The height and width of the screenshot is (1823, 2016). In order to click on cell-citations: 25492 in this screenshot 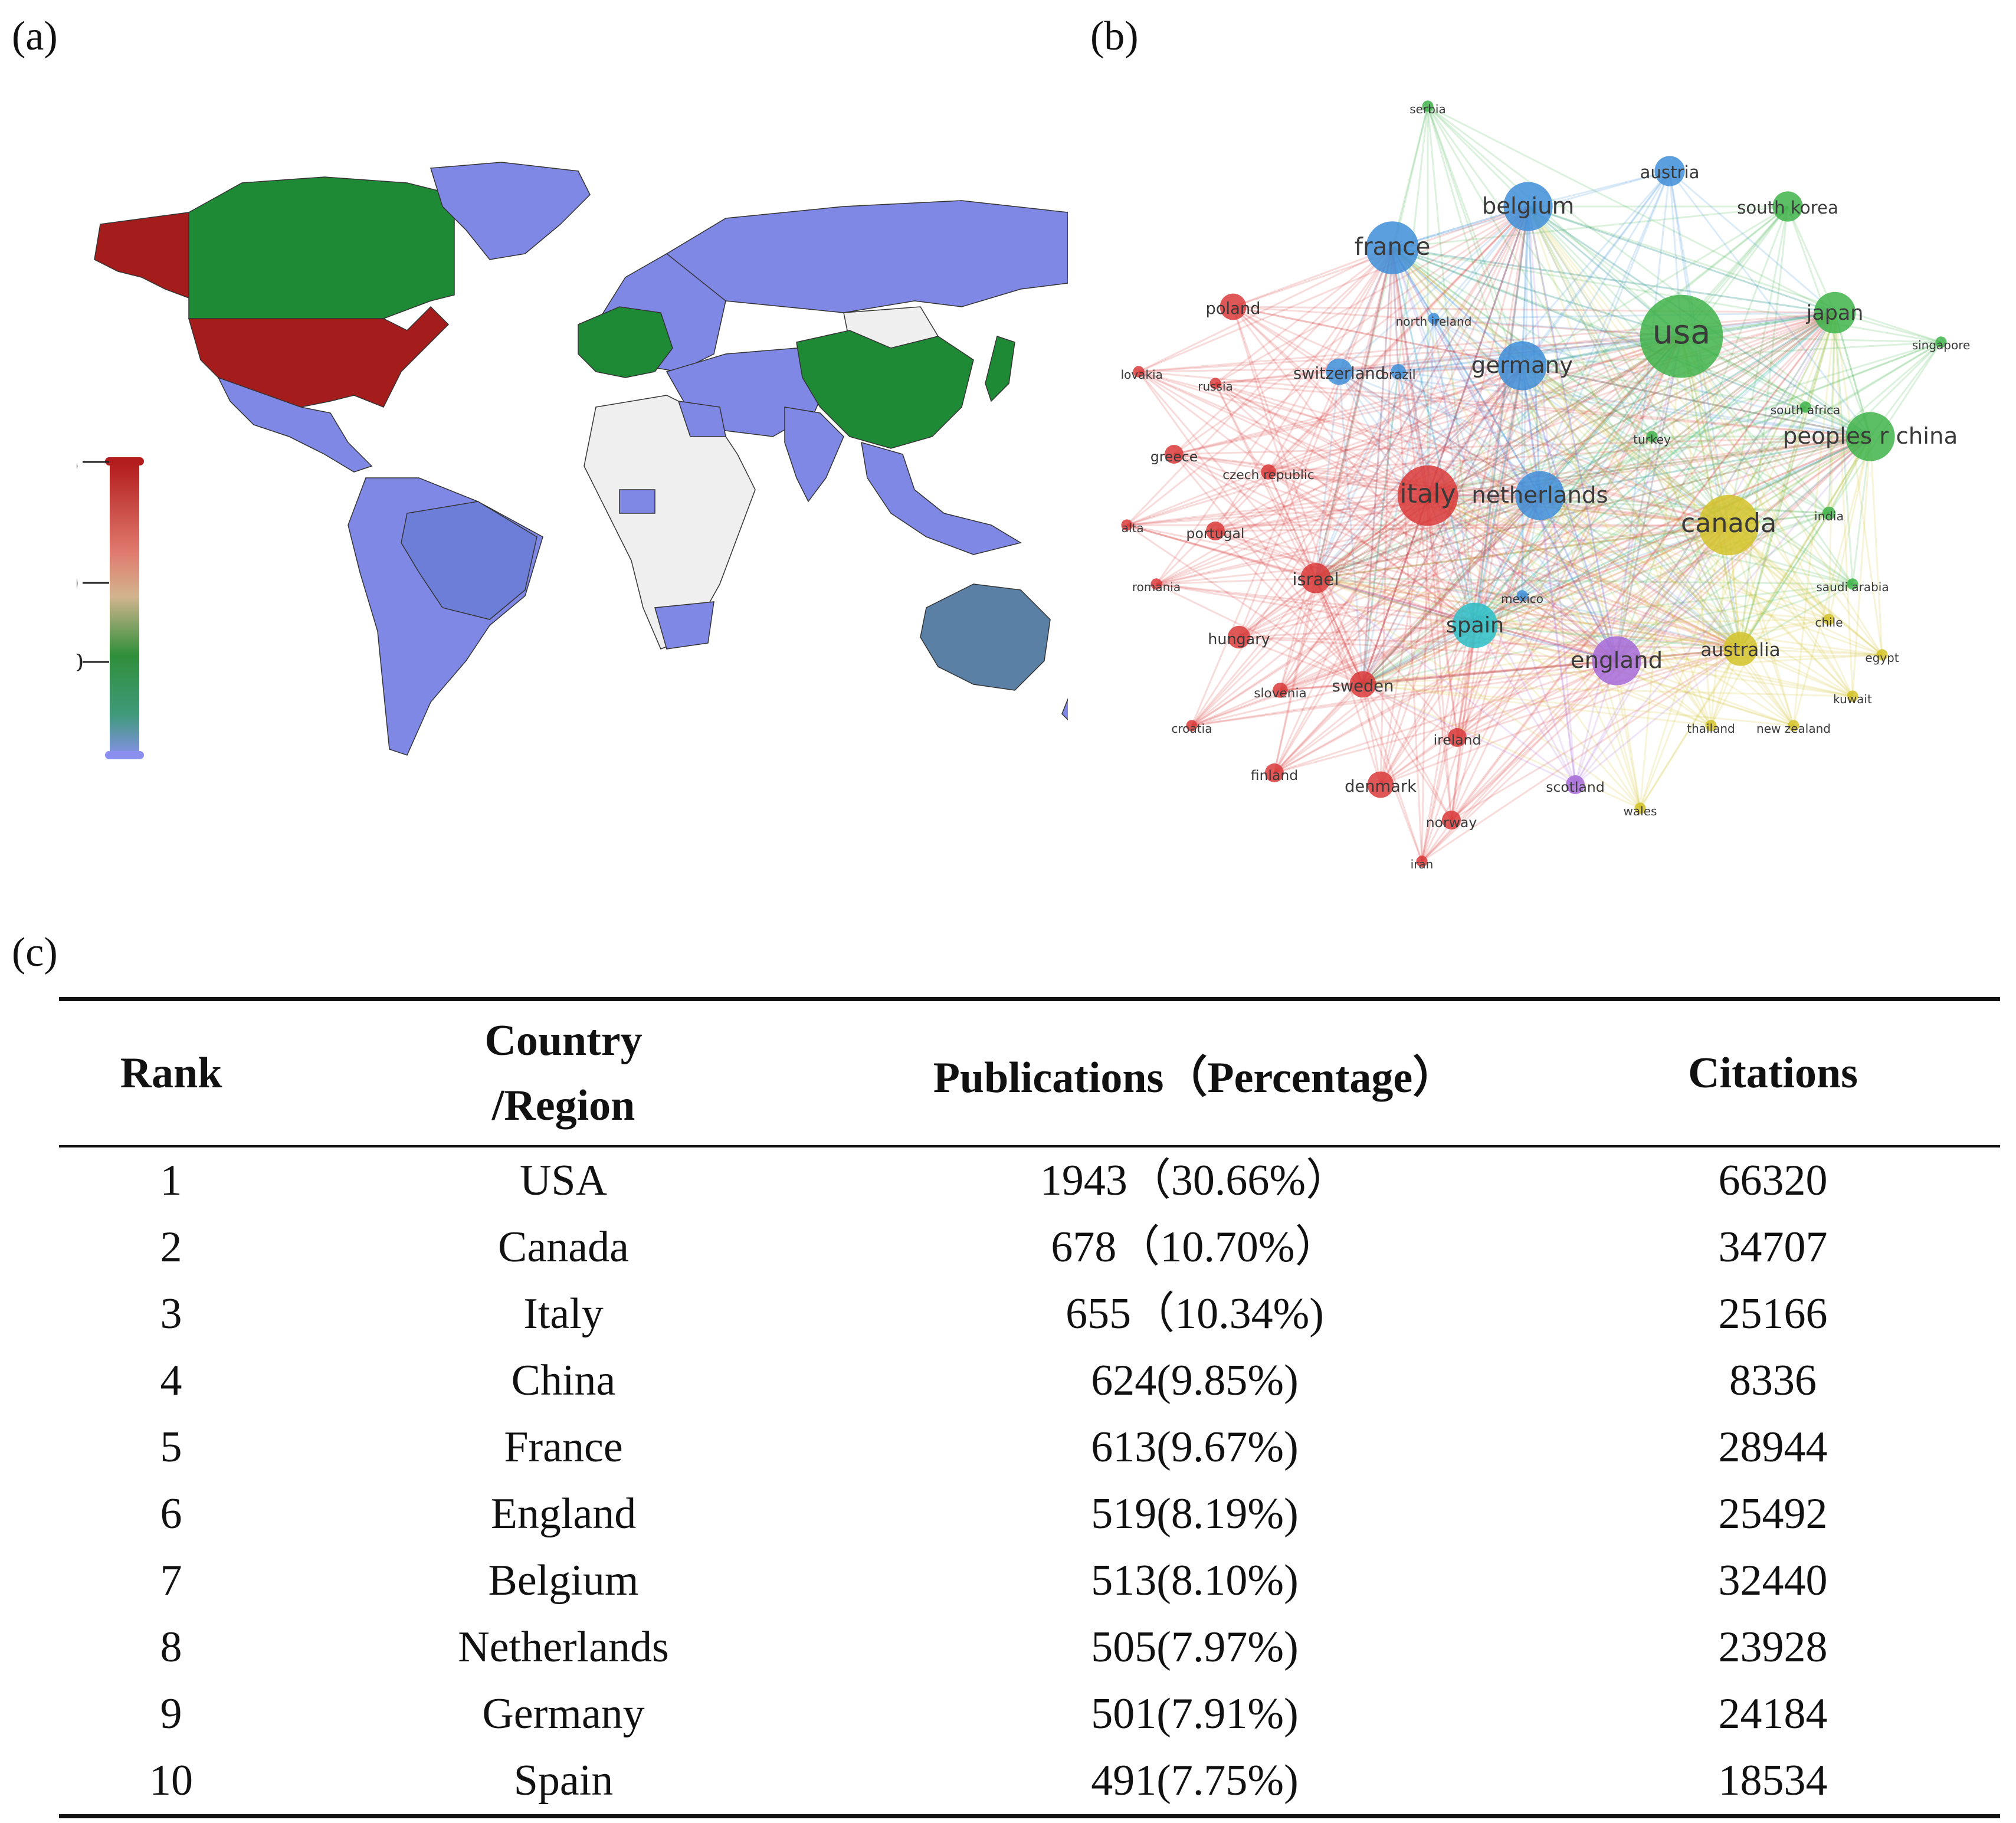, I will do `click(1773, 1514)`.